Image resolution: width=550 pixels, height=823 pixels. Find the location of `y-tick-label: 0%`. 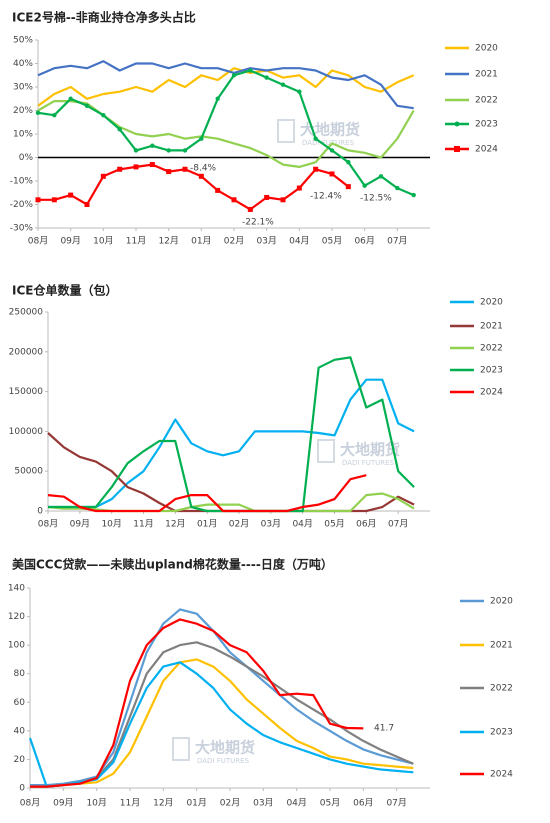

y-tick-label: 0% is located at coordinates (26, 158).